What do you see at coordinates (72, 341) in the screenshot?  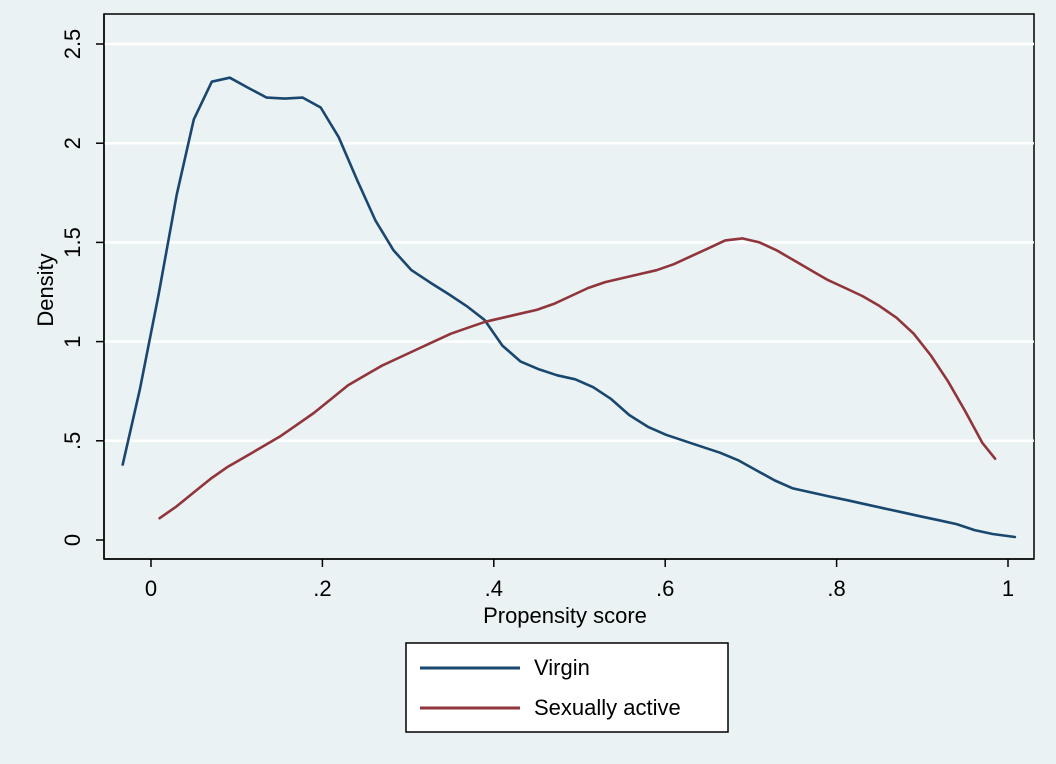 I see `y-tick-label: 1` at bounding box center [72, 341].